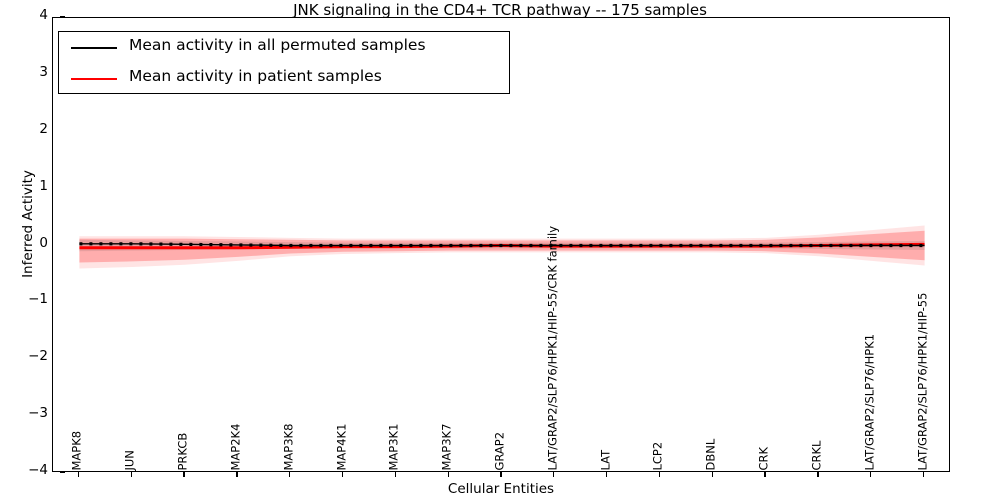 The height and width of the screenshot is (500, 1000). Describe the element at coordinates (38, 470) in the screenshot. I see `y-tick-label: −4` at that location.